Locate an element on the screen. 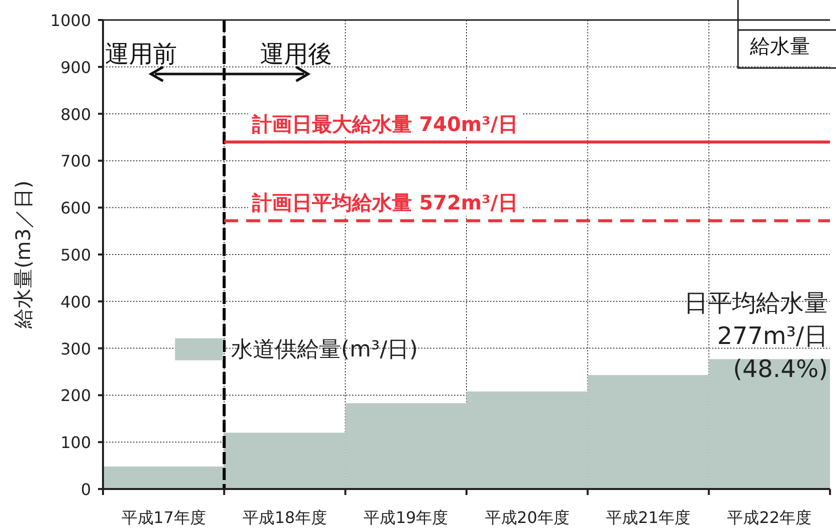  annotation: 給水量 is located at coordinates (779, 46).